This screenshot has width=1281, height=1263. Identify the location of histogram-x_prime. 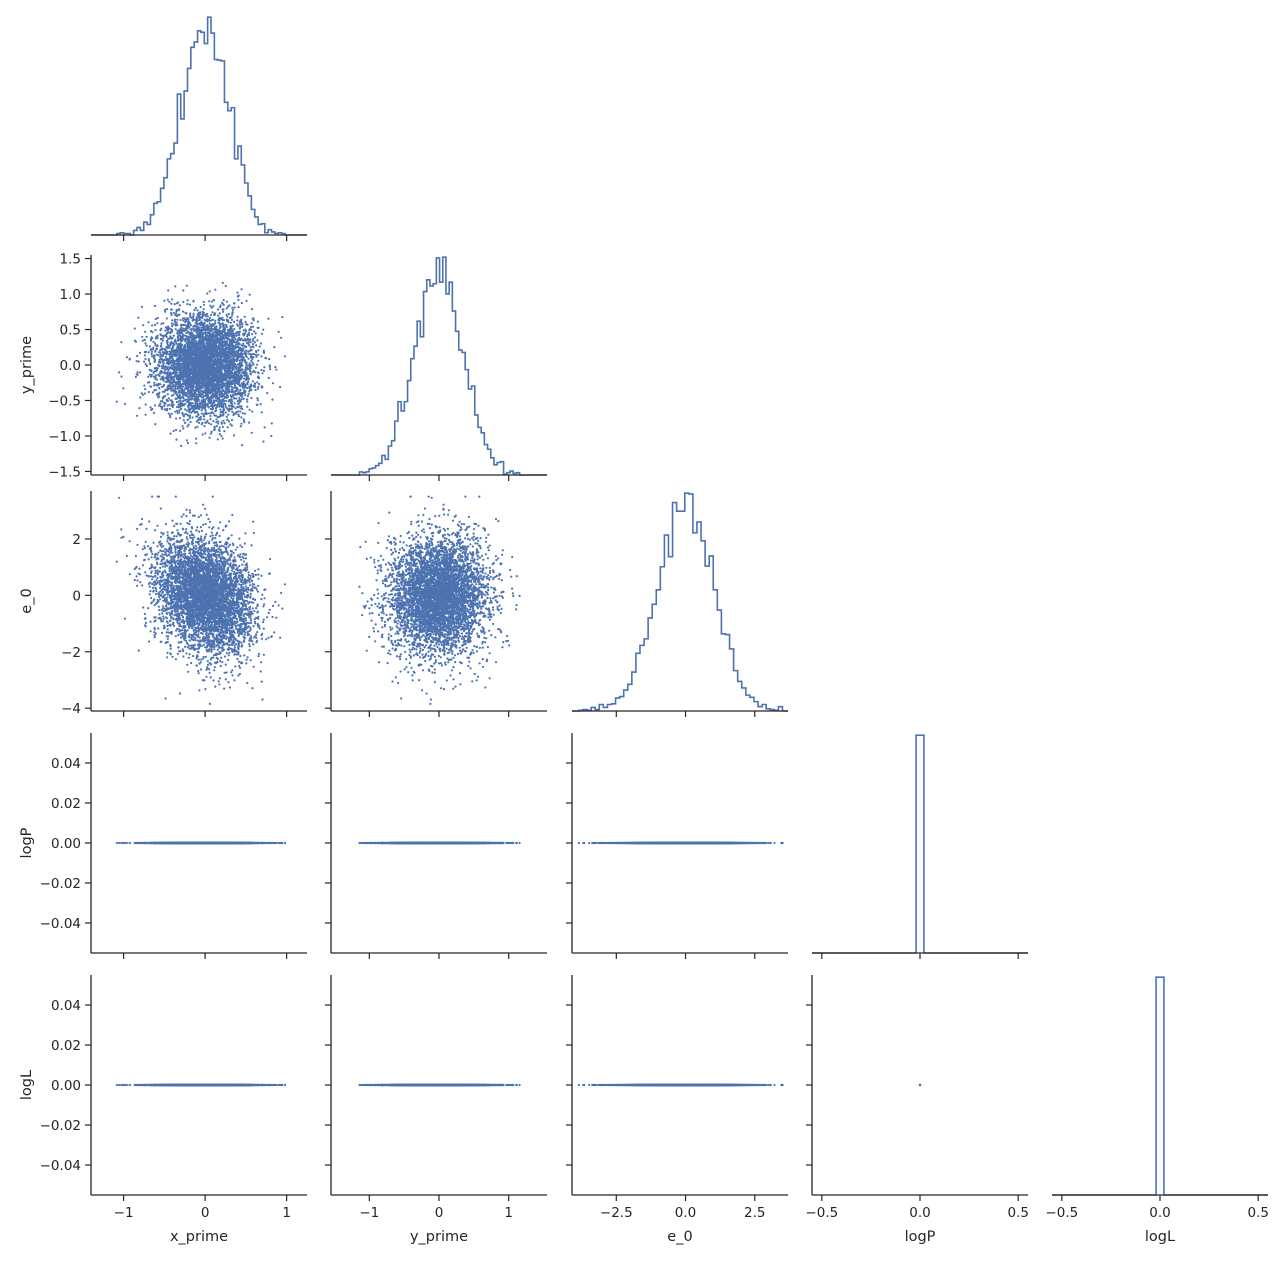
(199, 126).